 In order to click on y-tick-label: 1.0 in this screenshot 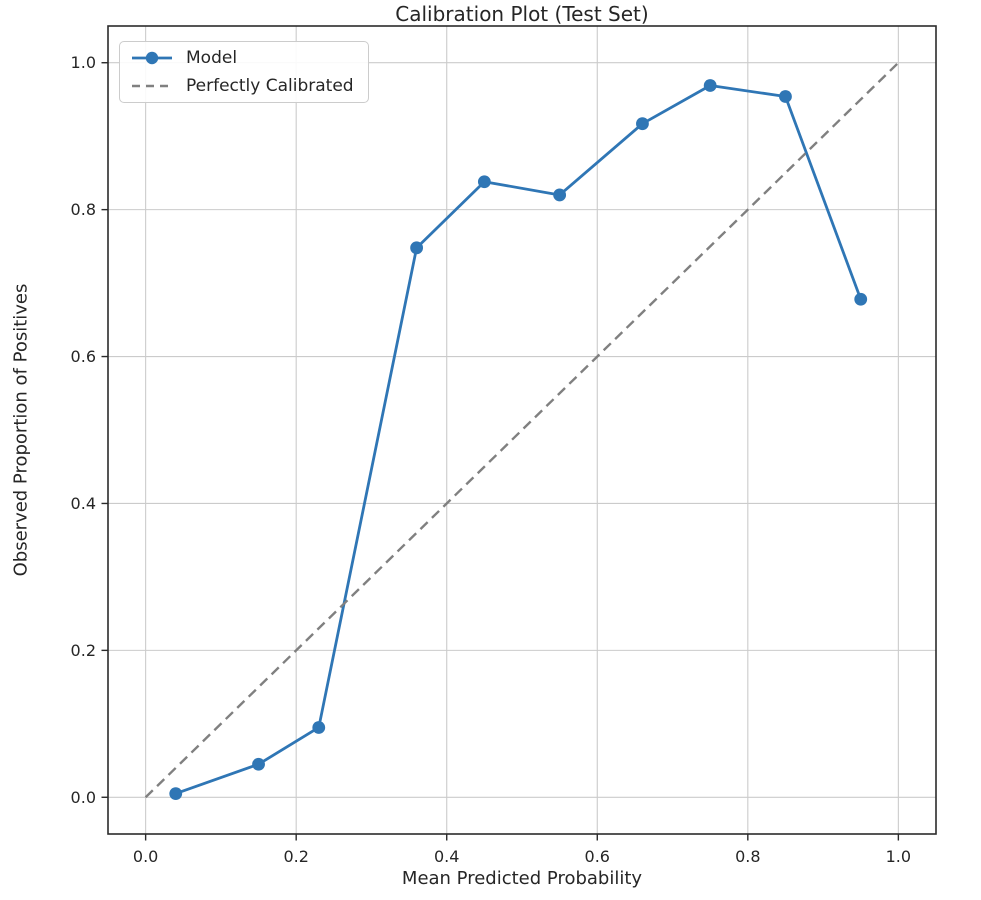, I will do `click(83, 62)`.